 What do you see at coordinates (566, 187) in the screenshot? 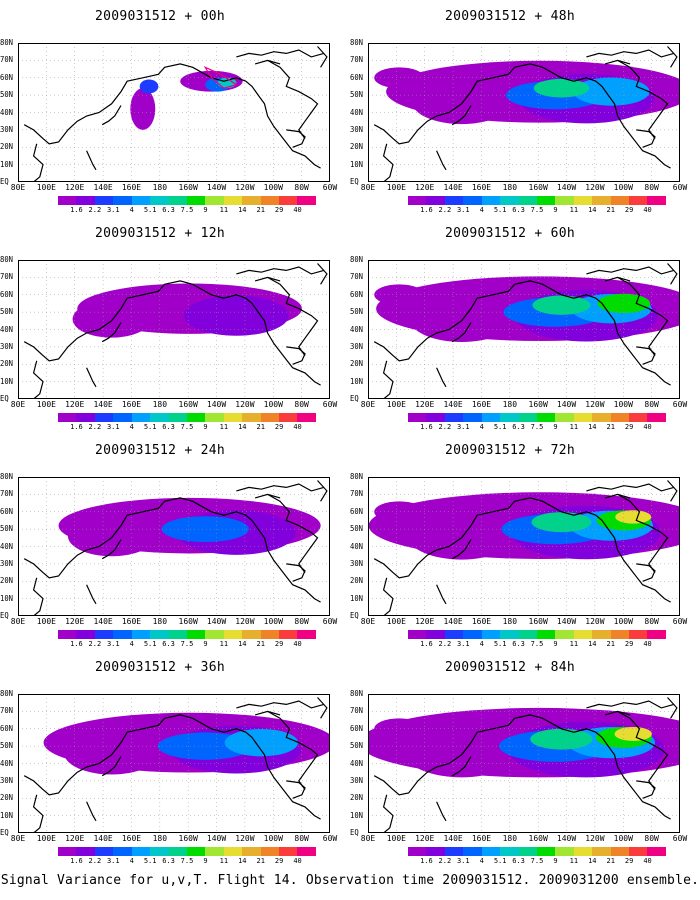
I see `lon-tick-label: 140W` at bounding box center [566, 187].